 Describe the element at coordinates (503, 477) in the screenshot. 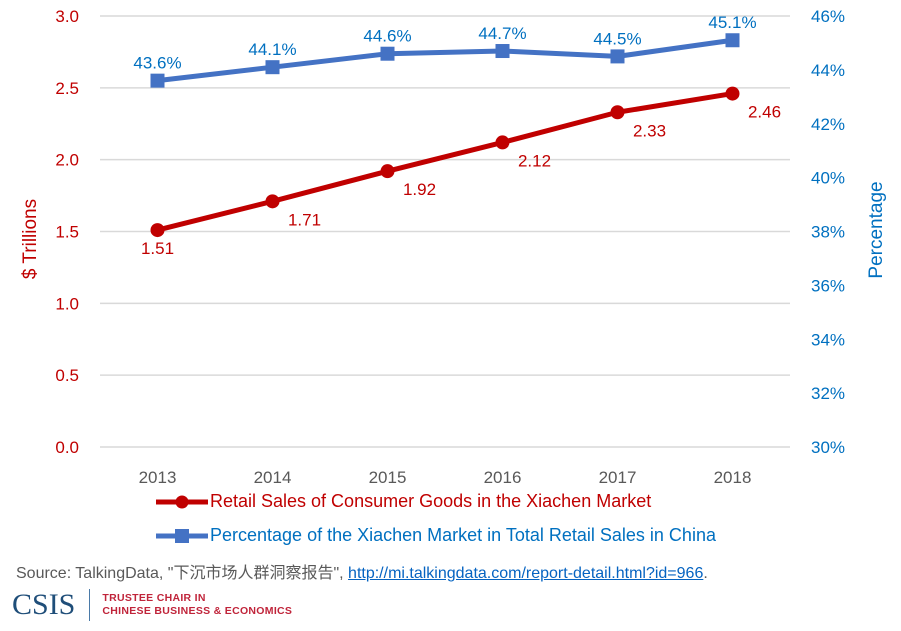

I see `x-tick-label: 2016` at that location.